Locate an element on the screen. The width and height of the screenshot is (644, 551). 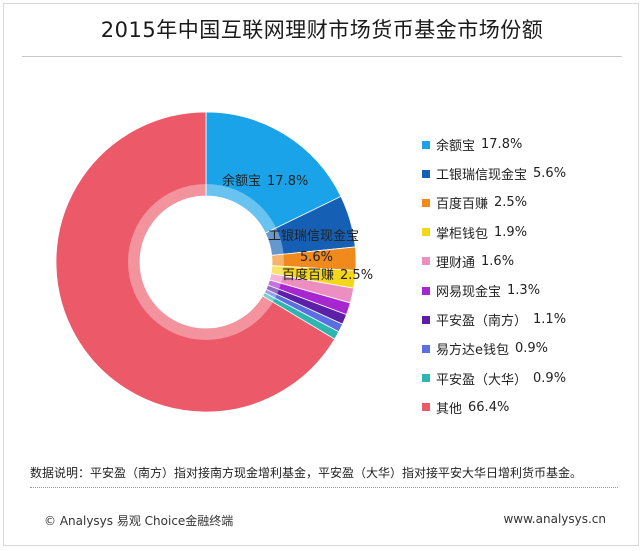
legend-item: 余额宝 17.8% is located at coordinates (529, 144).